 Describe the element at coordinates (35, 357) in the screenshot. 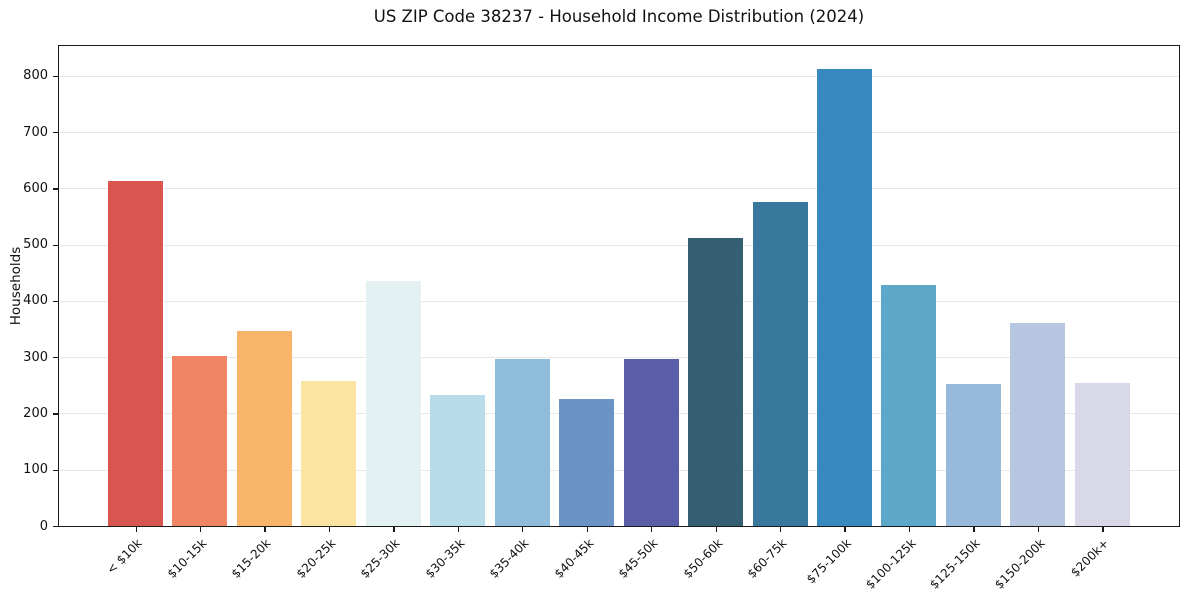

I see `y-tick-label: 300` at that location.